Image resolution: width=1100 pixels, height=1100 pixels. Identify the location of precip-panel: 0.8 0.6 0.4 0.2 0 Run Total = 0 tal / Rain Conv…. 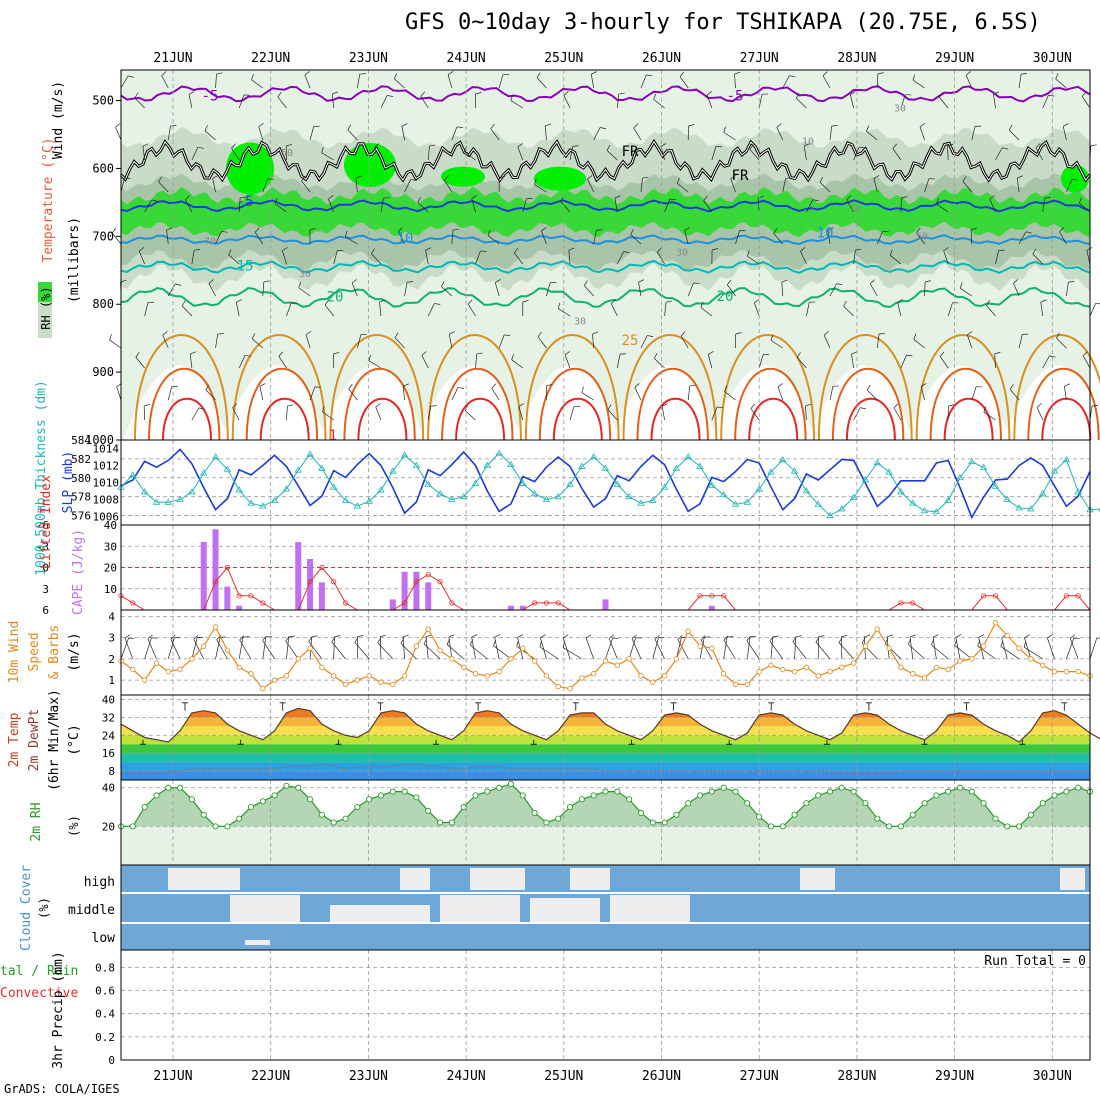
(545, 1009).